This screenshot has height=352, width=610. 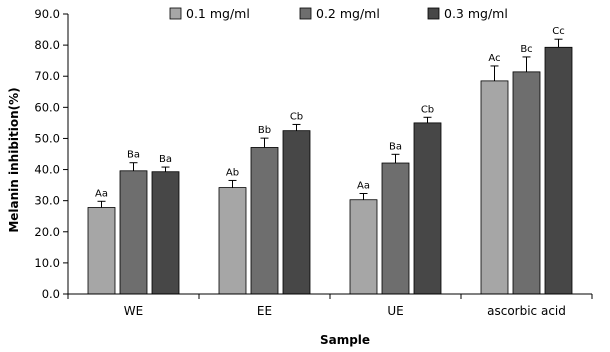 I want to click on y-tick-label: 20.0, so click(x=47, y=232).